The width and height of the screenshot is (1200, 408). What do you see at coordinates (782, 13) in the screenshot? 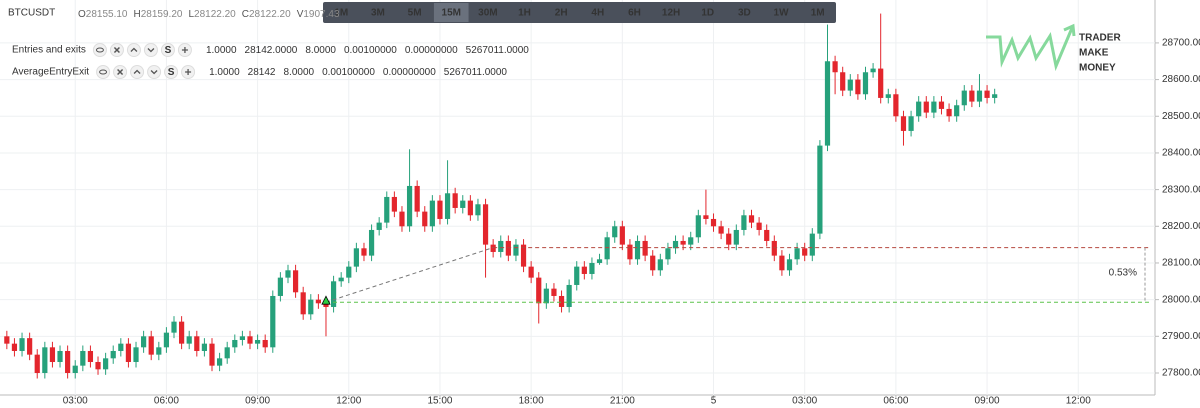
I see `interval-button: 1W` at bounding box center [782, 13].